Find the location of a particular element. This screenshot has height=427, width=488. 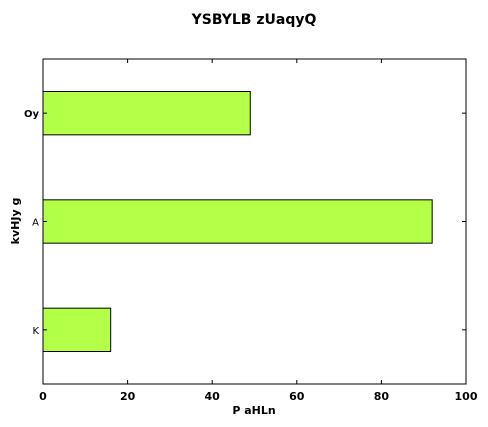

x-tick-label: 60 is located at coordinates (297, 396).